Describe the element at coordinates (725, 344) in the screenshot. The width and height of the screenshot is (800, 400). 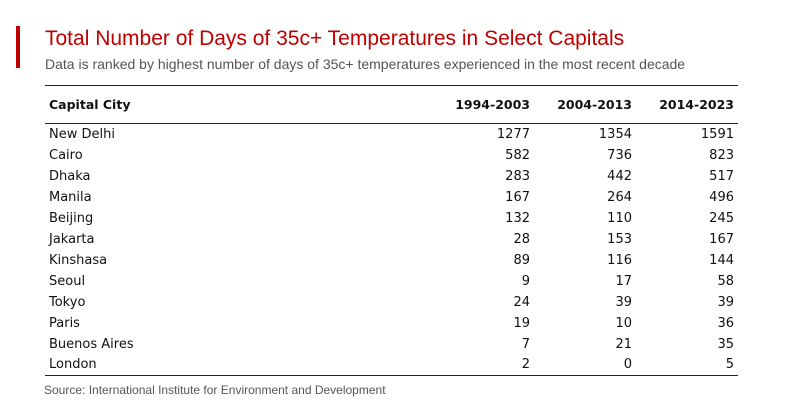
I see `cell-2014-2023: 35` at that location.